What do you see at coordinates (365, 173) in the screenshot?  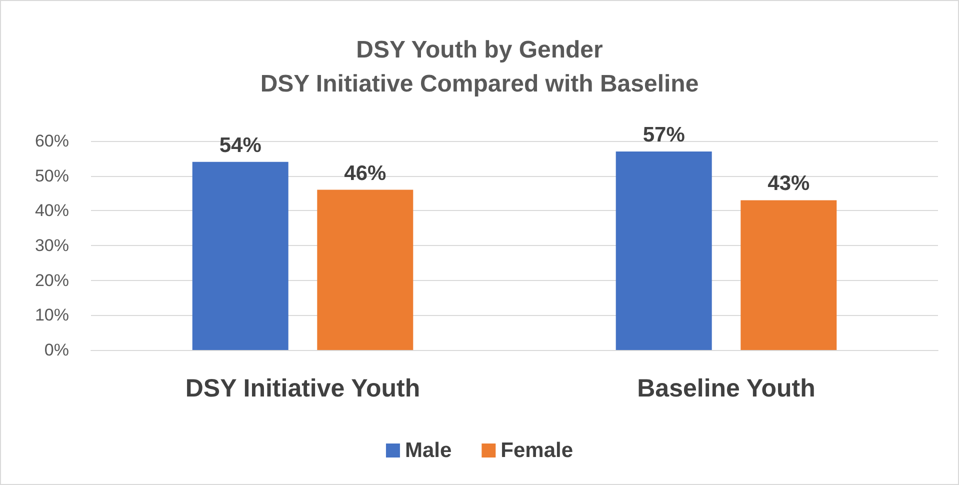 I see `data-label: 46%` at bounding box center [365, 173].